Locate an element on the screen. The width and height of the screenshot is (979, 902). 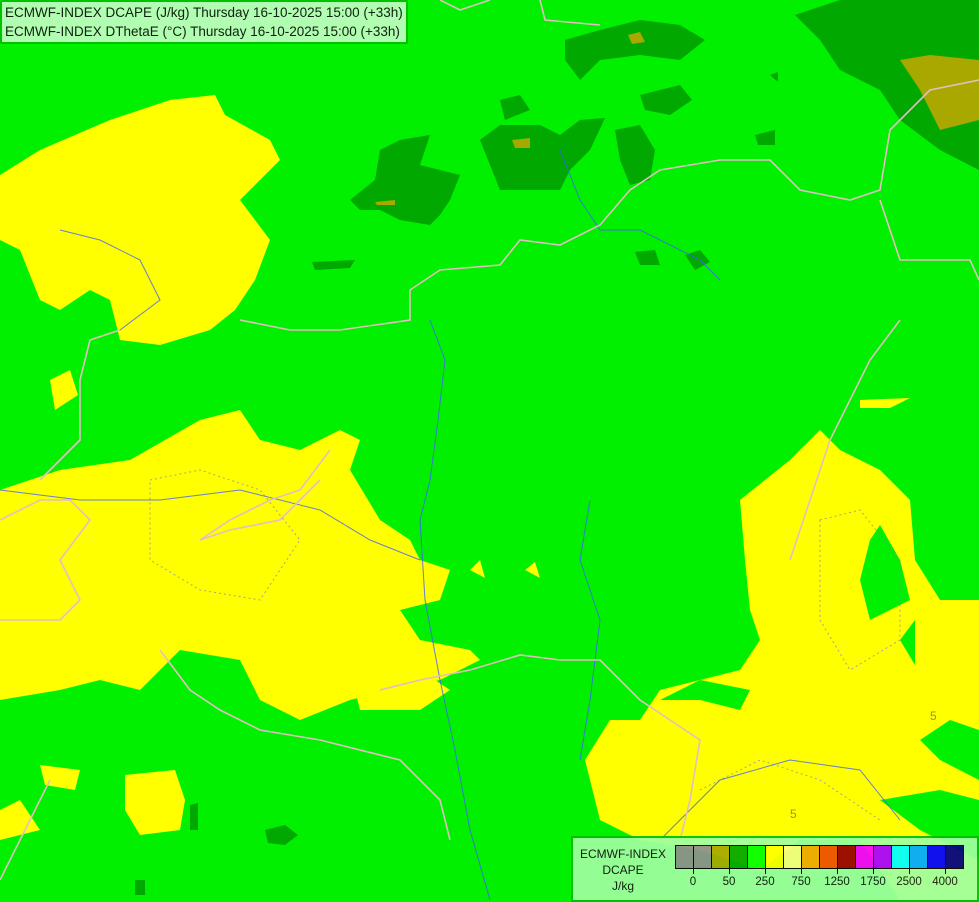
legend-tick-label: 2500 is located at coordinates (909, 882).